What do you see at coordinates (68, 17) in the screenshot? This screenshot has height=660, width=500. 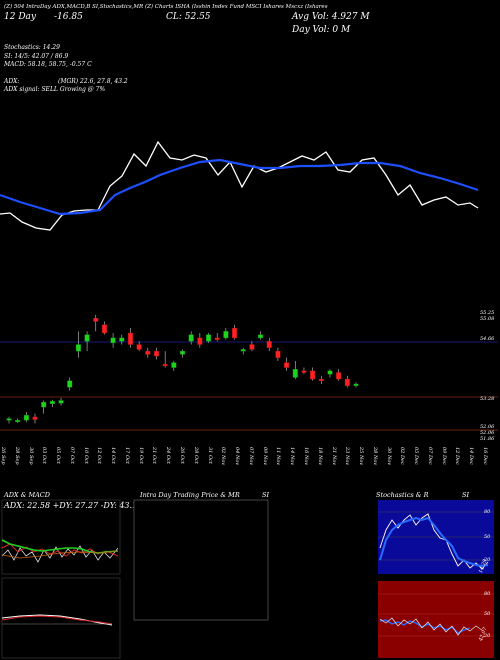 I see `return-value: -16.85` at bounding box center [68, 17].